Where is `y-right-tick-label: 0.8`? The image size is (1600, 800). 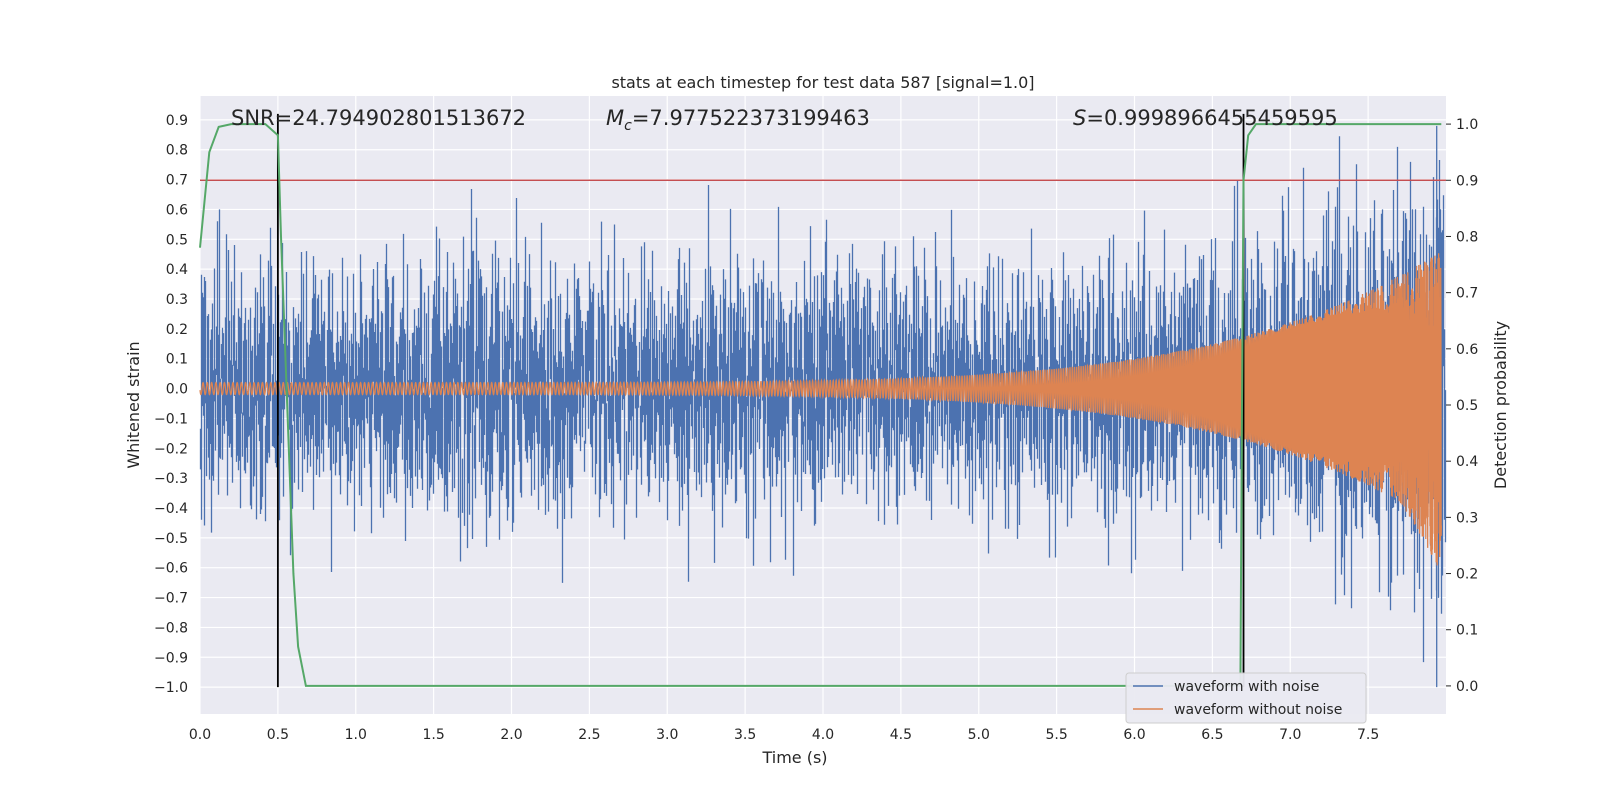
y-right-tick-label: 0.8 is located at coordinates (1467, 237).